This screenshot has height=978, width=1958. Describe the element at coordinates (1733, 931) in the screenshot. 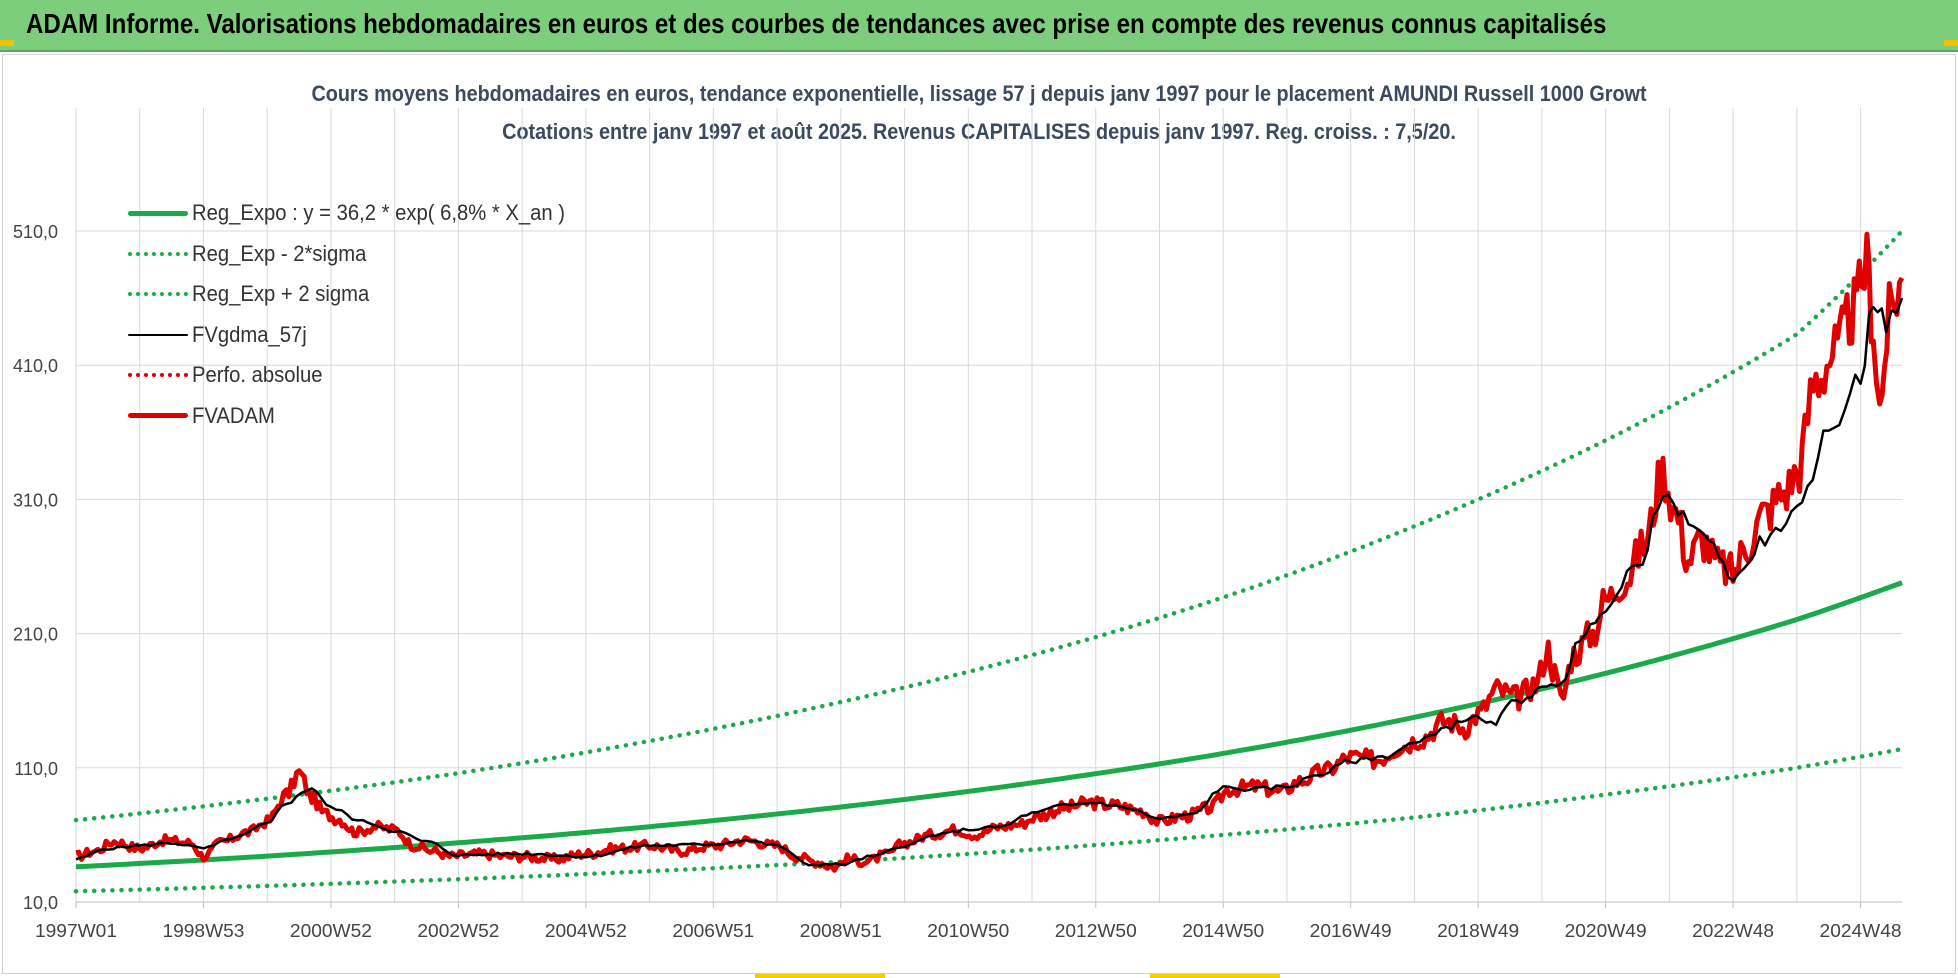

I see `x-tick-label: 2022W48` at that location.